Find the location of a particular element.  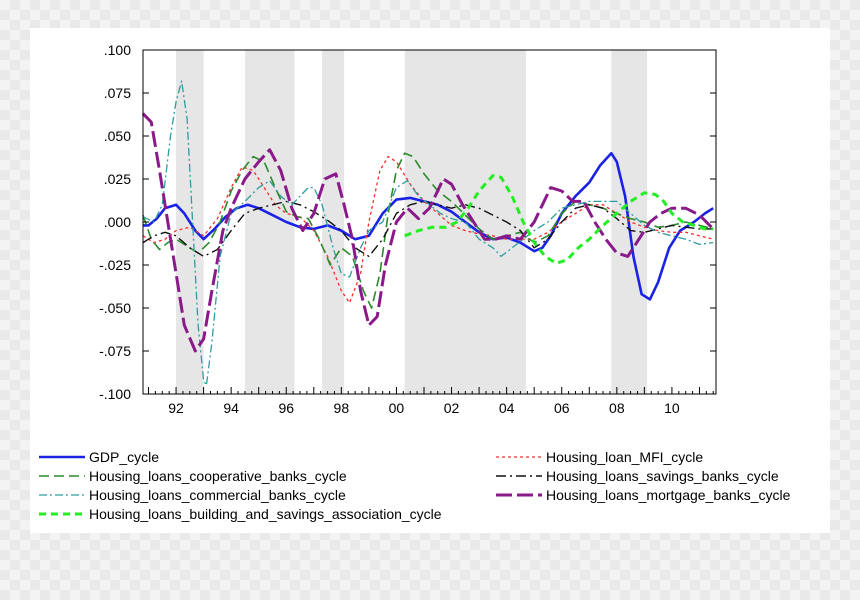

x-tick-label: 98 is located at coordinates (342, 408).